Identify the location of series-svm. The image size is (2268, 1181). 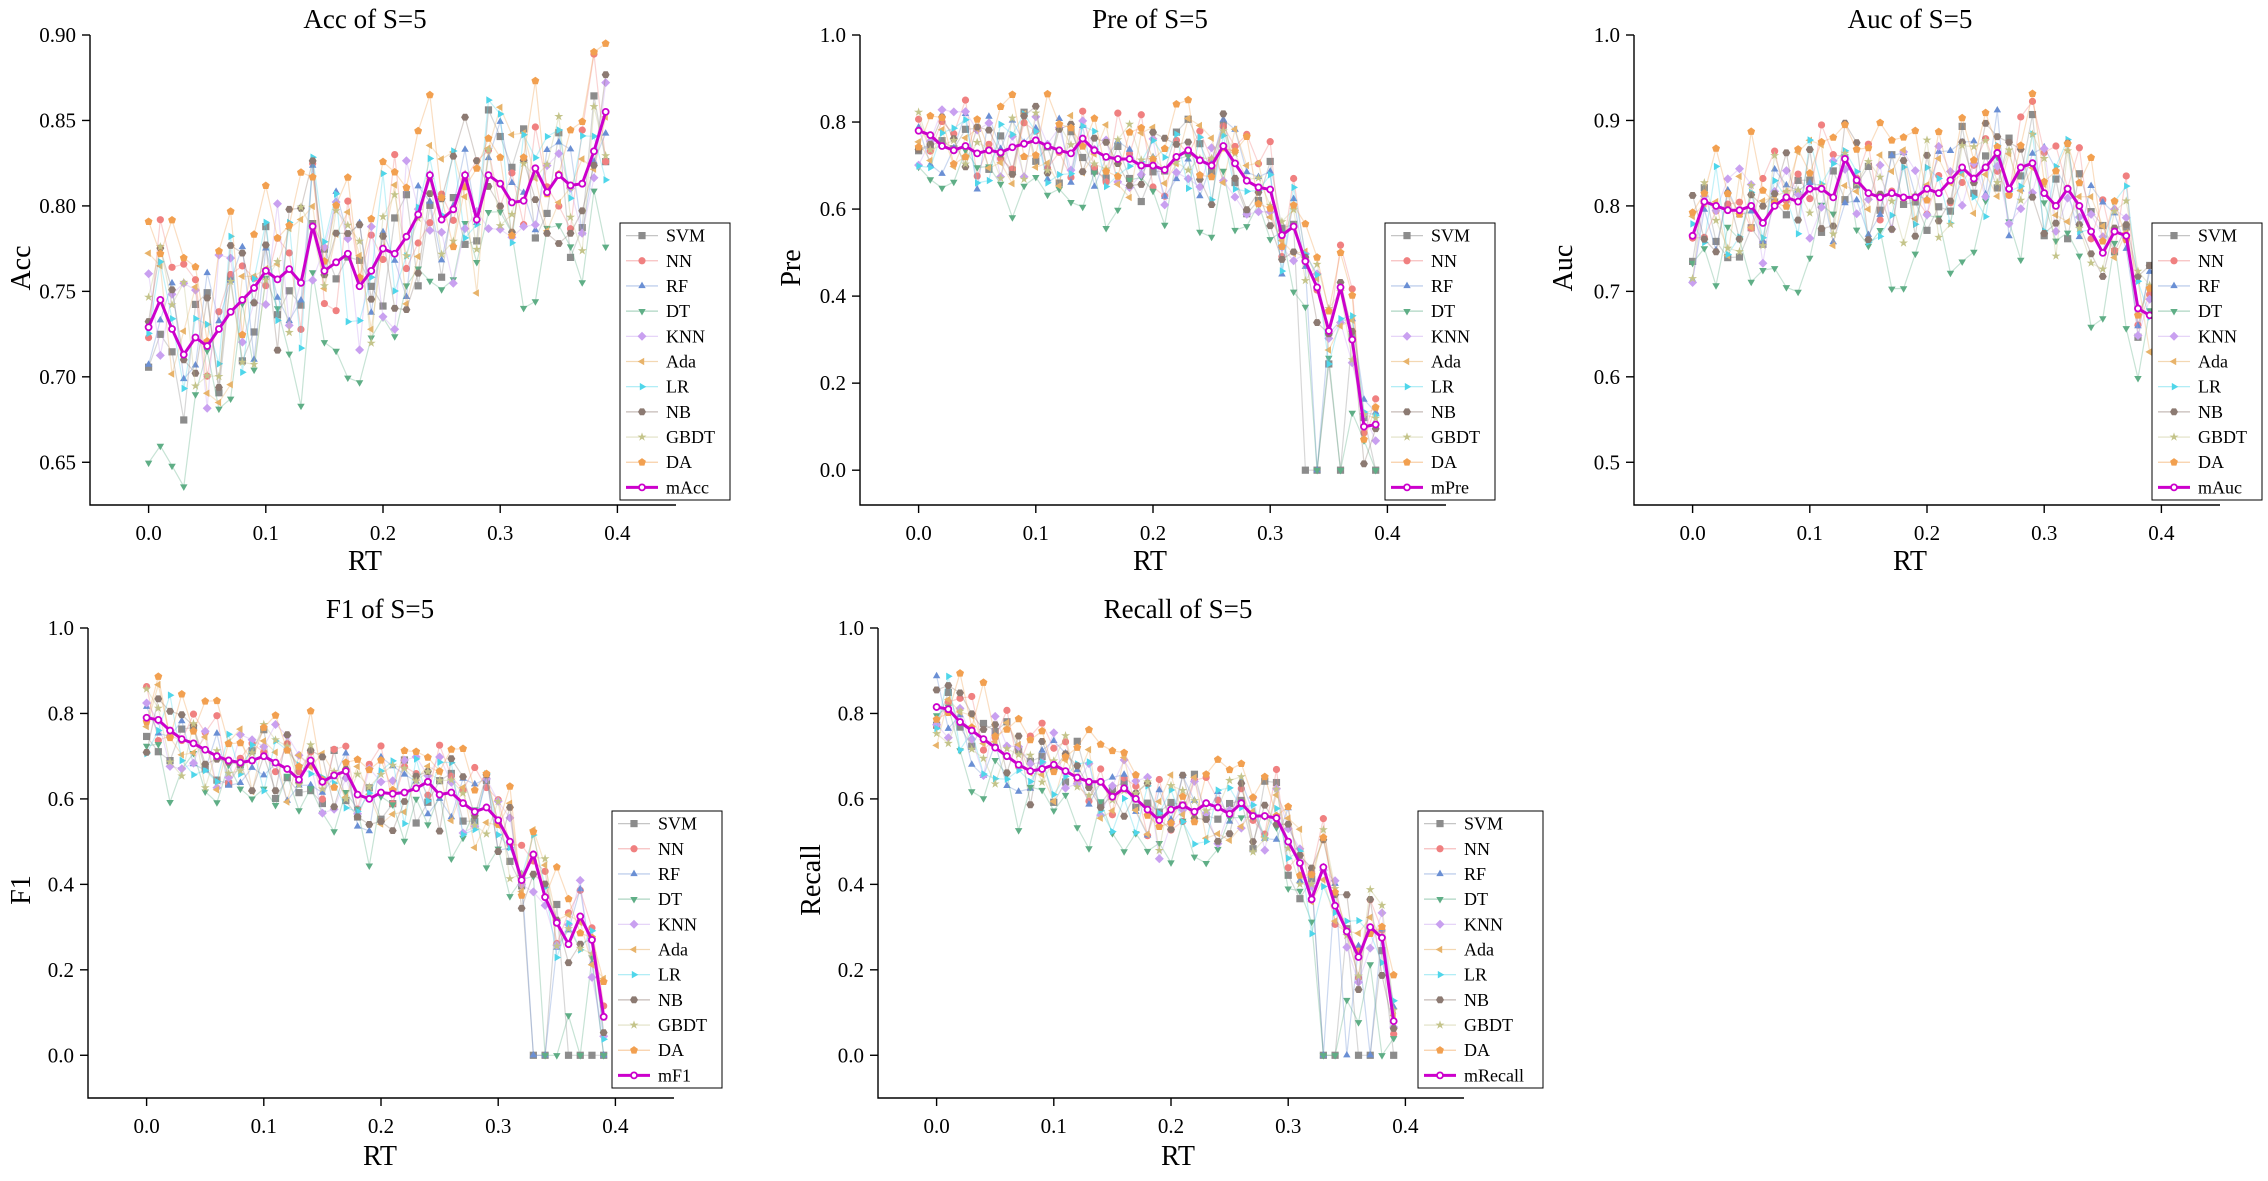
(1147, 291).